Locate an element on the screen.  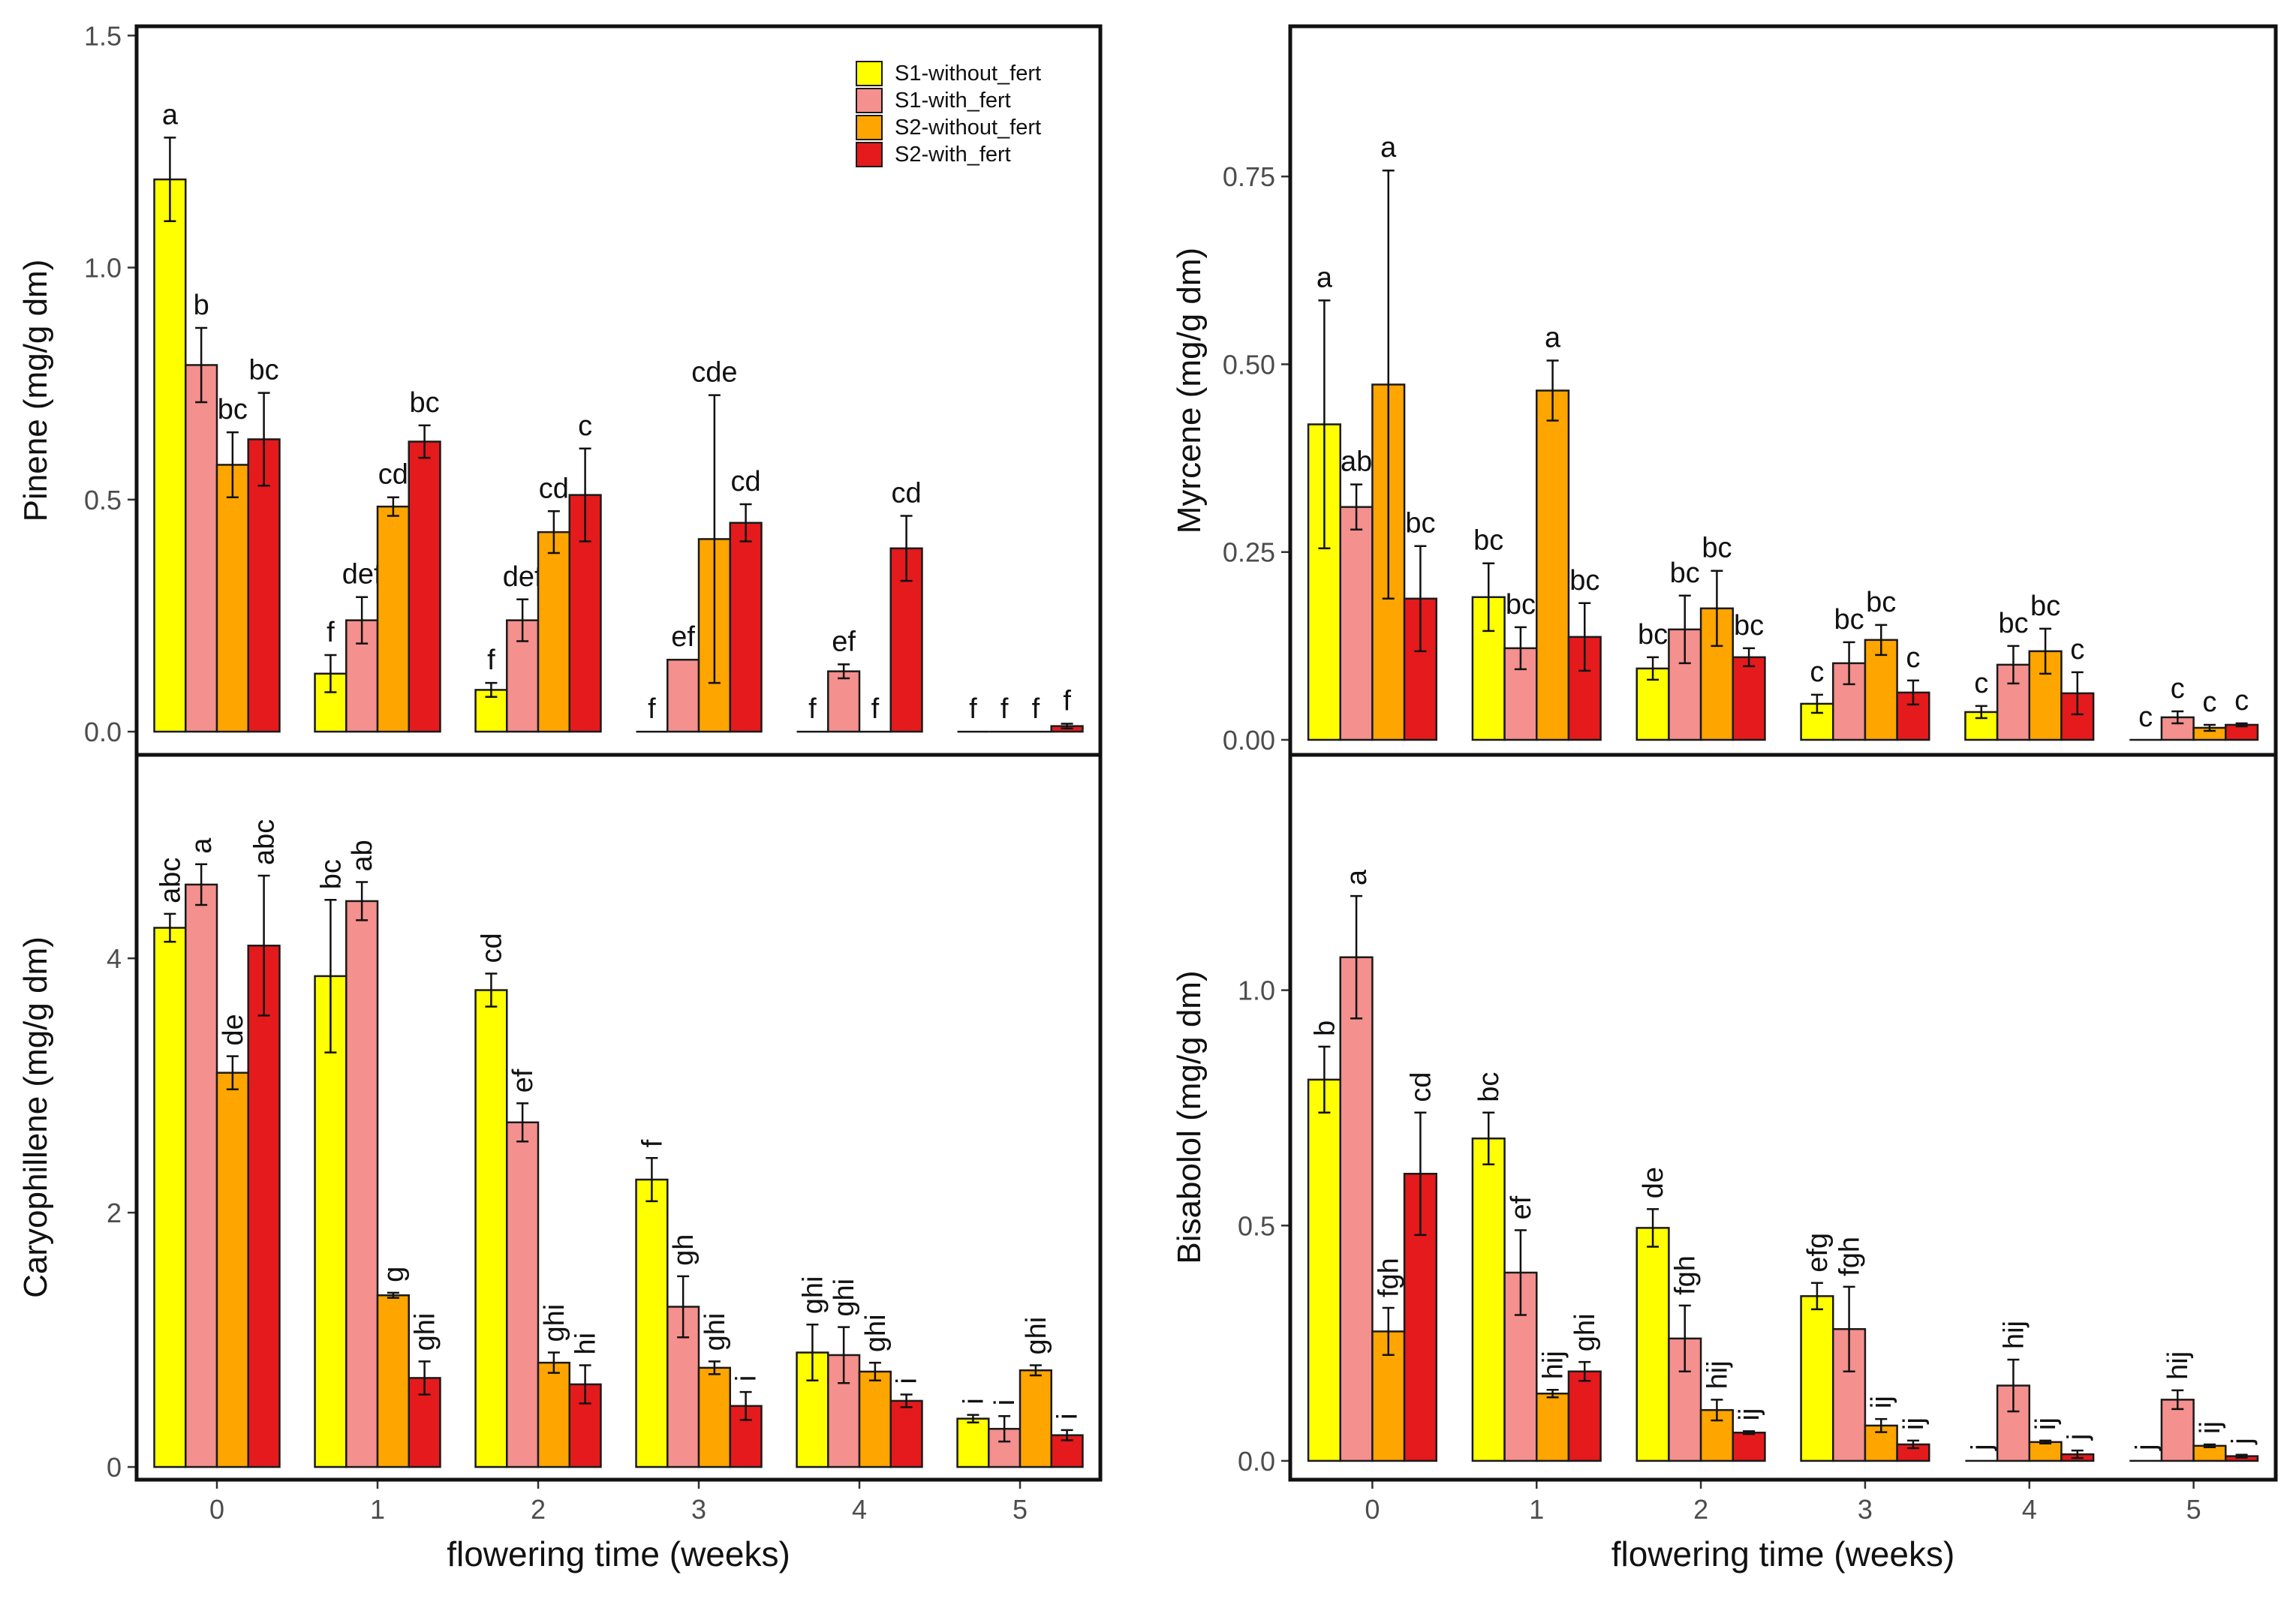
significance-label: ef is located at coordinates (1521, 1207).